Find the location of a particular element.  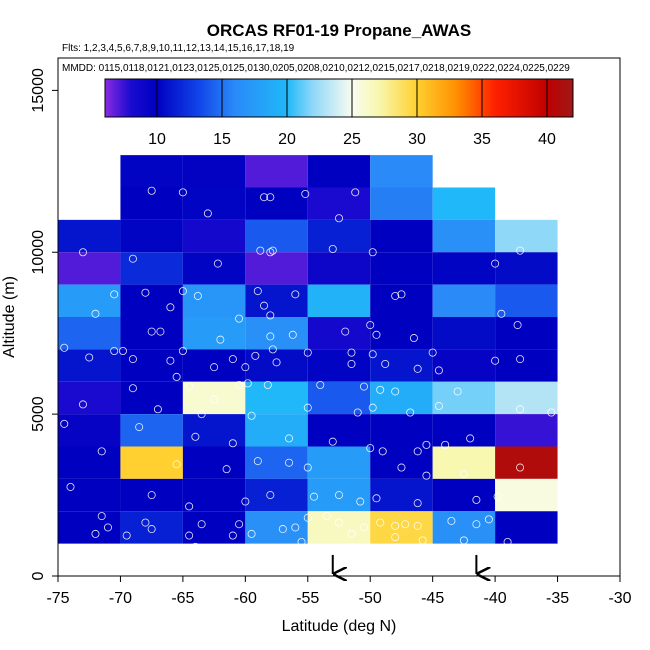

x-tick-label: -70 is located at coordinates (120, 598).